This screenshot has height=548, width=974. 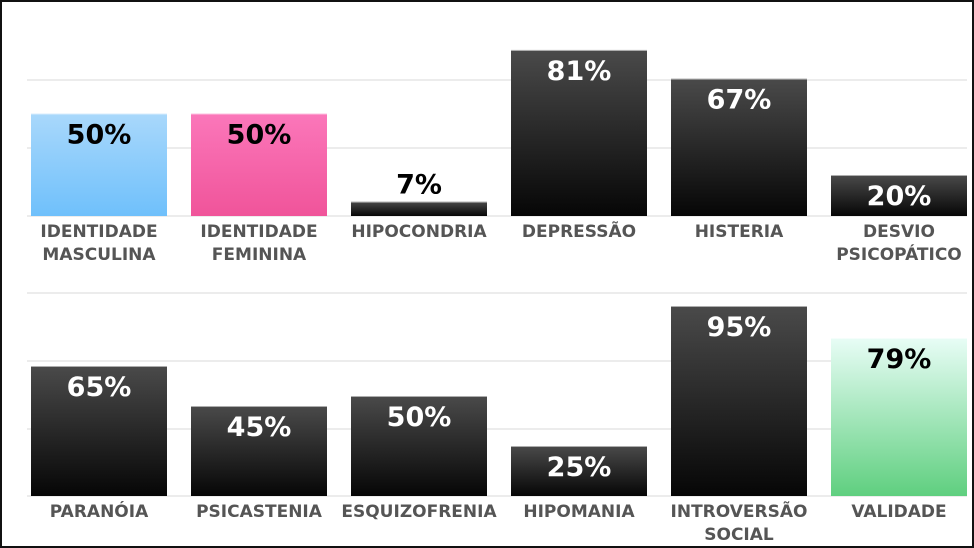 I want to click on category-label: HIPOMANIA, so click(x=579, y=512).